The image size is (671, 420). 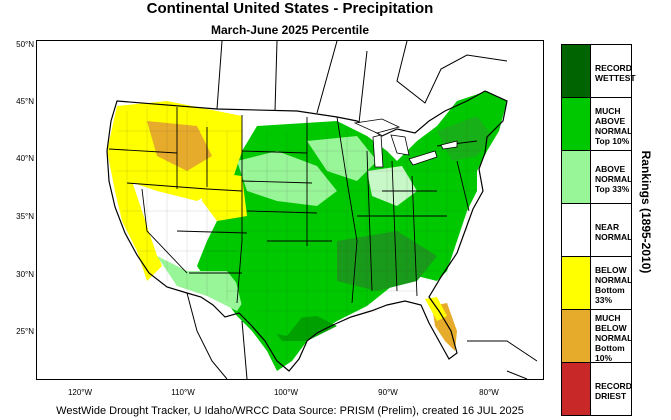 I want to click on legend-item-record-wettest: RECORD WETTEST, so click(x=599, y=71).